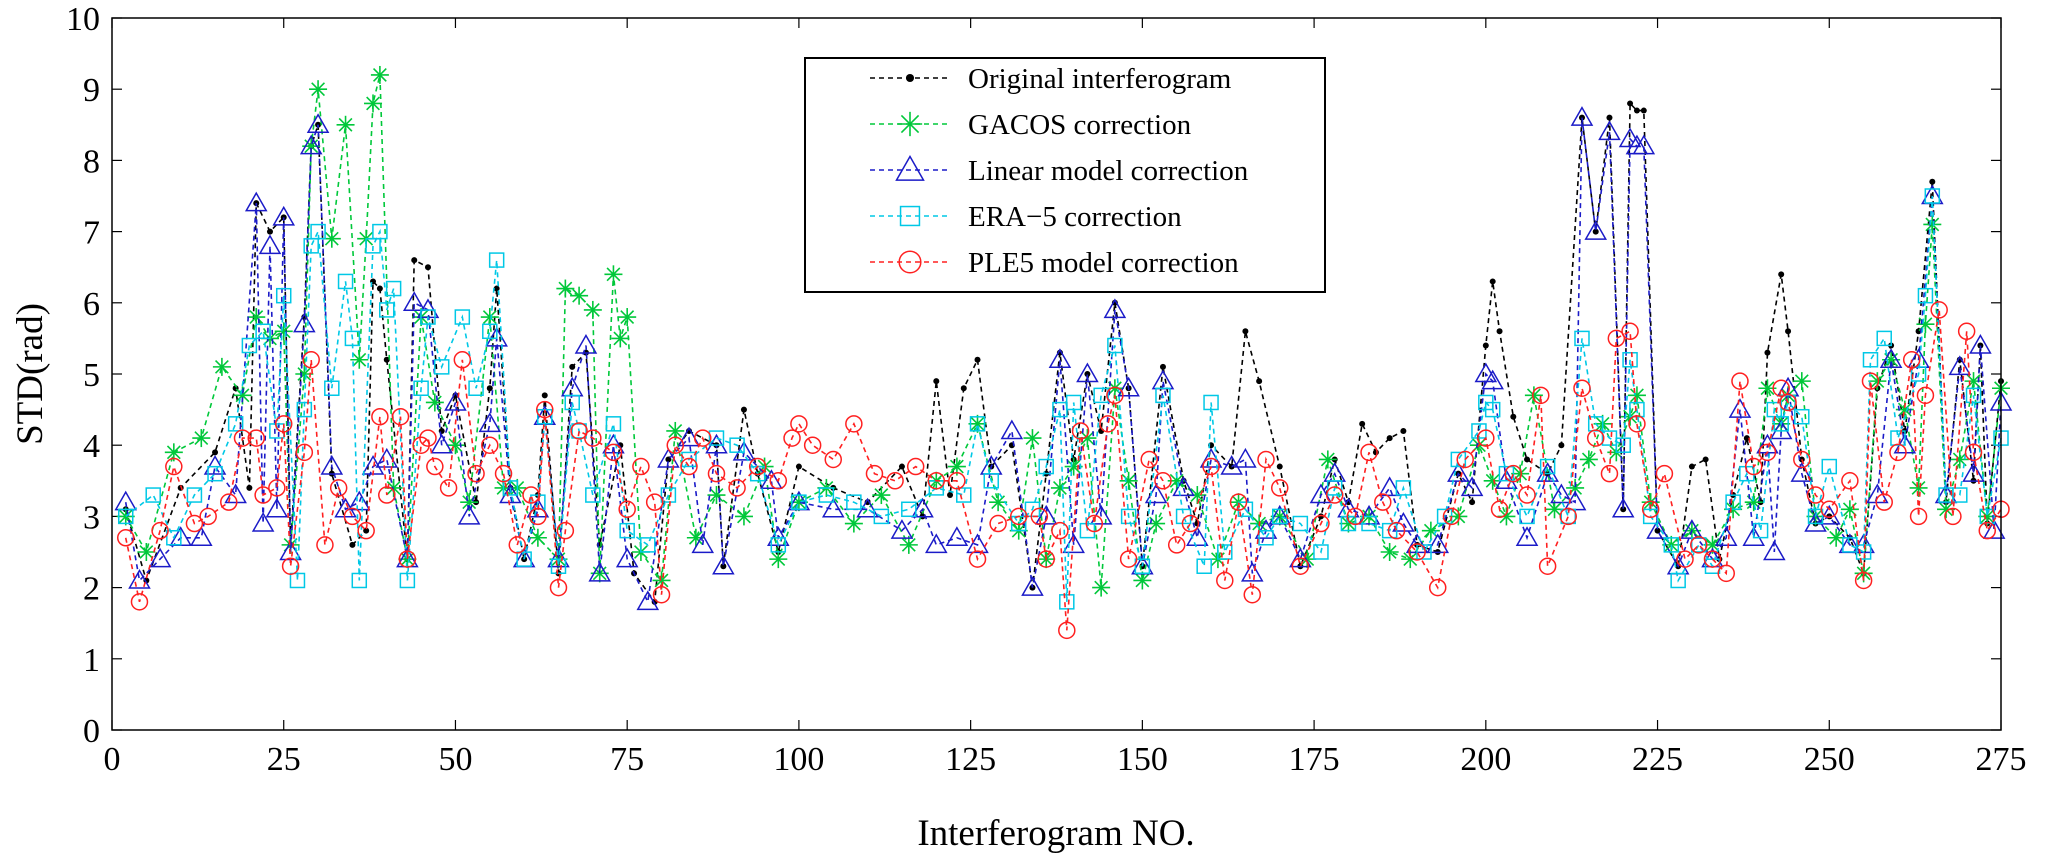 The width and height of the screenshot is (2046, 857). I want to click on y-axis-label: STD(rad), so click(30, 374).